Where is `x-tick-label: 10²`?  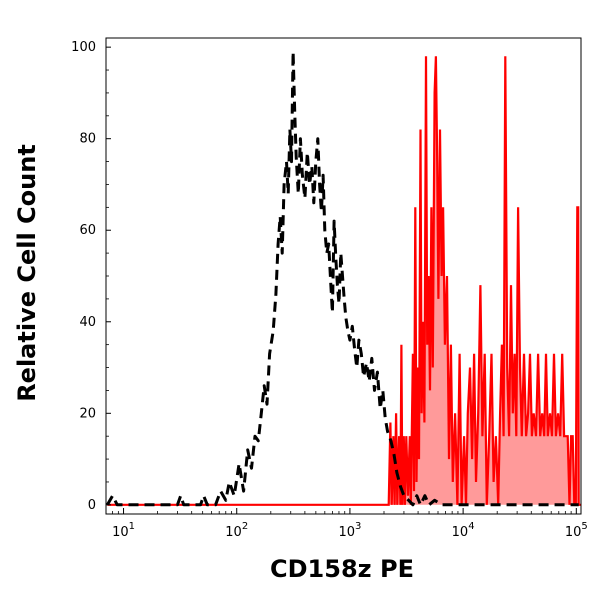 x-tick-label: 10² is located at coordinates (236, 530).